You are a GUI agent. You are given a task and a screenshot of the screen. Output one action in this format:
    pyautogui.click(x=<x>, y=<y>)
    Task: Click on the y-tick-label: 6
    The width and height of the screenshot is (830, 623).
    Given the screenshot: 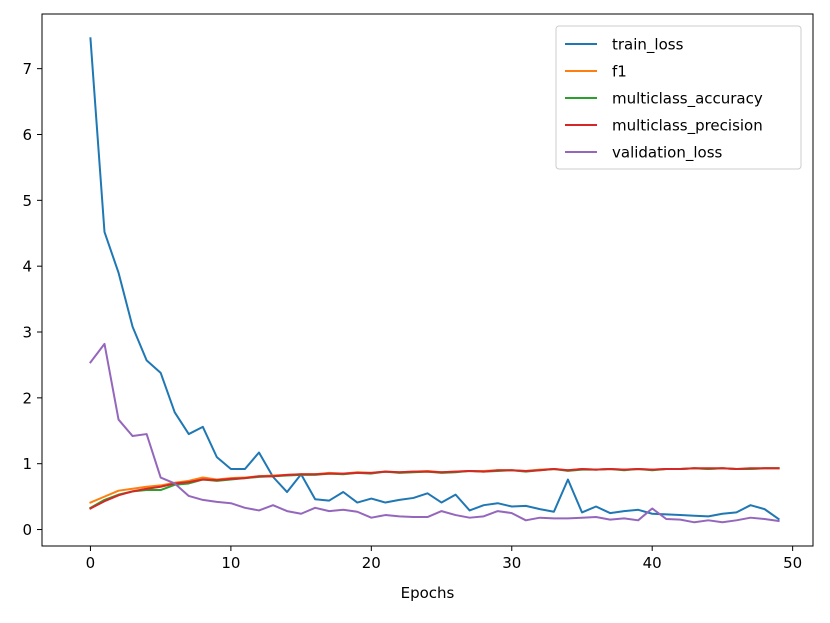 What is the action you would take?
    pyautogui.click(x=27, y=135)
    